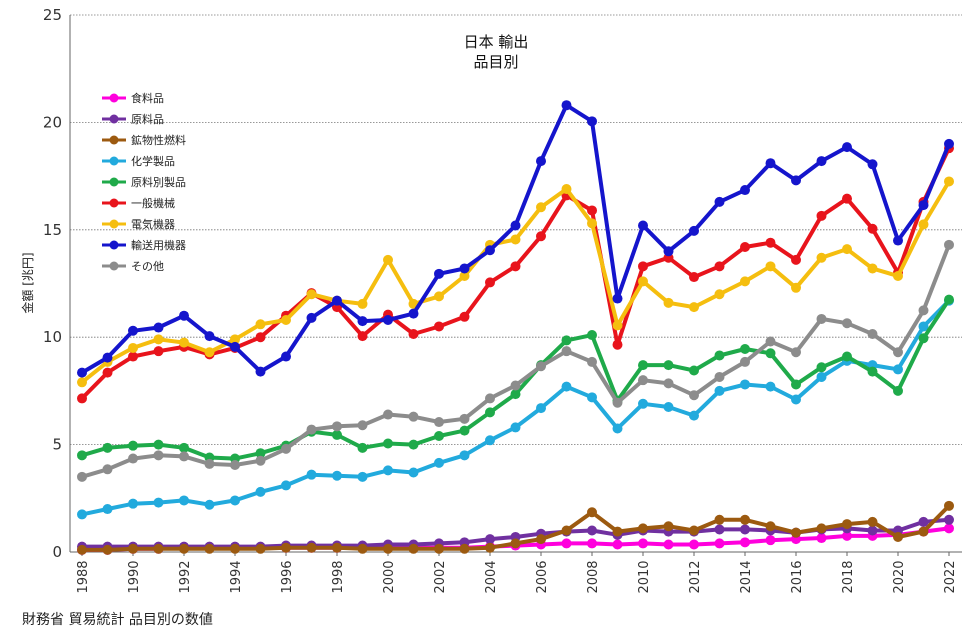  Describe the element at coordinates (644, 576) in the screenshot. I see `x-tick-label: 2010` at that location.